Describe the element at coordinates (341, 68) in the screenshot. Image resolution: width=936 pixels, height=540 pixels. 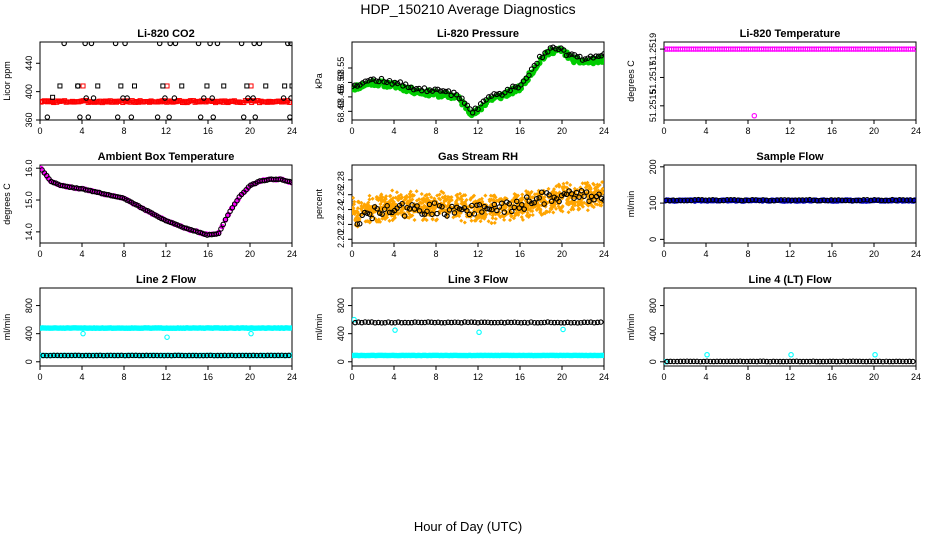
I see `y-tick-label: 68.55` at that location.